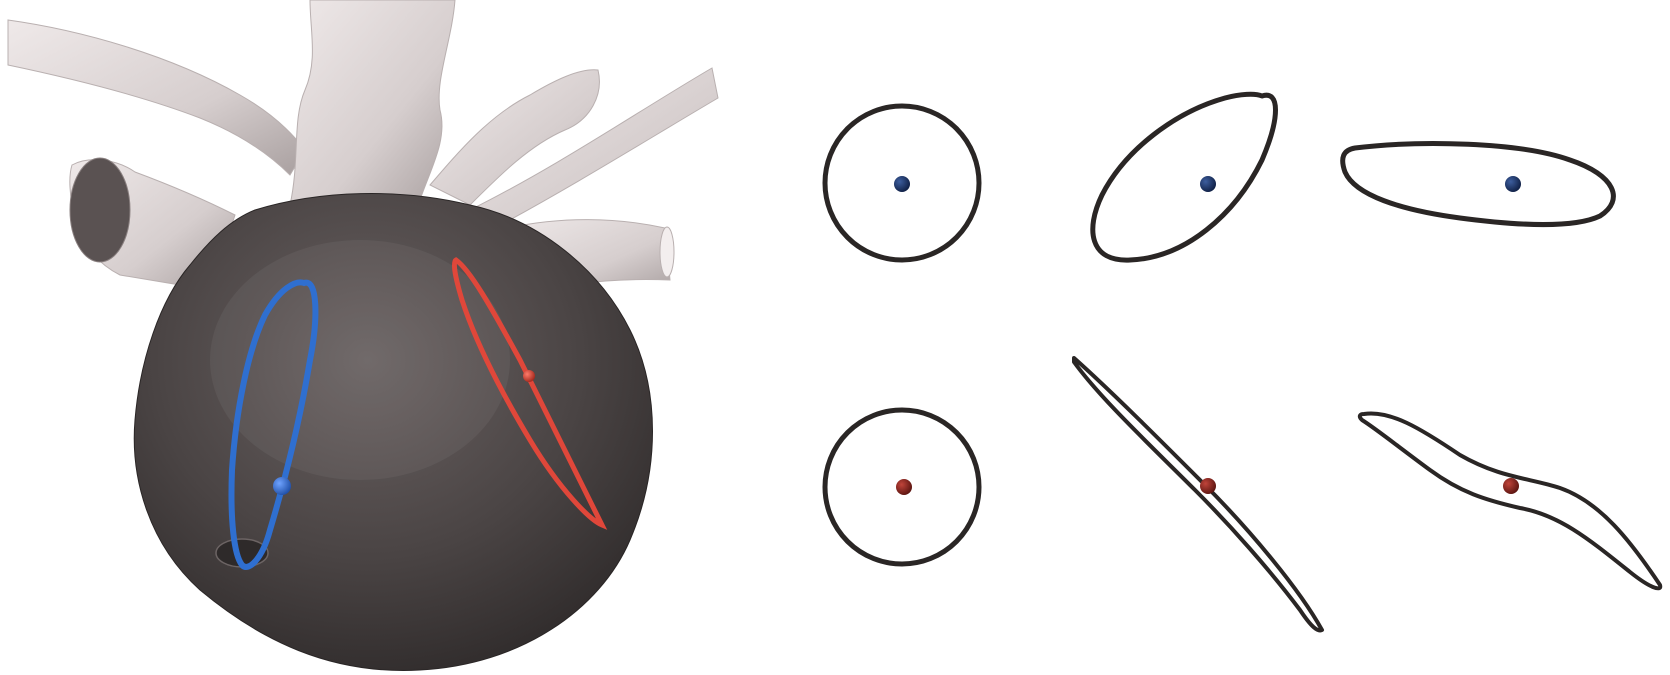  Describe the element at coordinates (902, 184) in the screenshot. I see `section-blue-circle-center` at that location.